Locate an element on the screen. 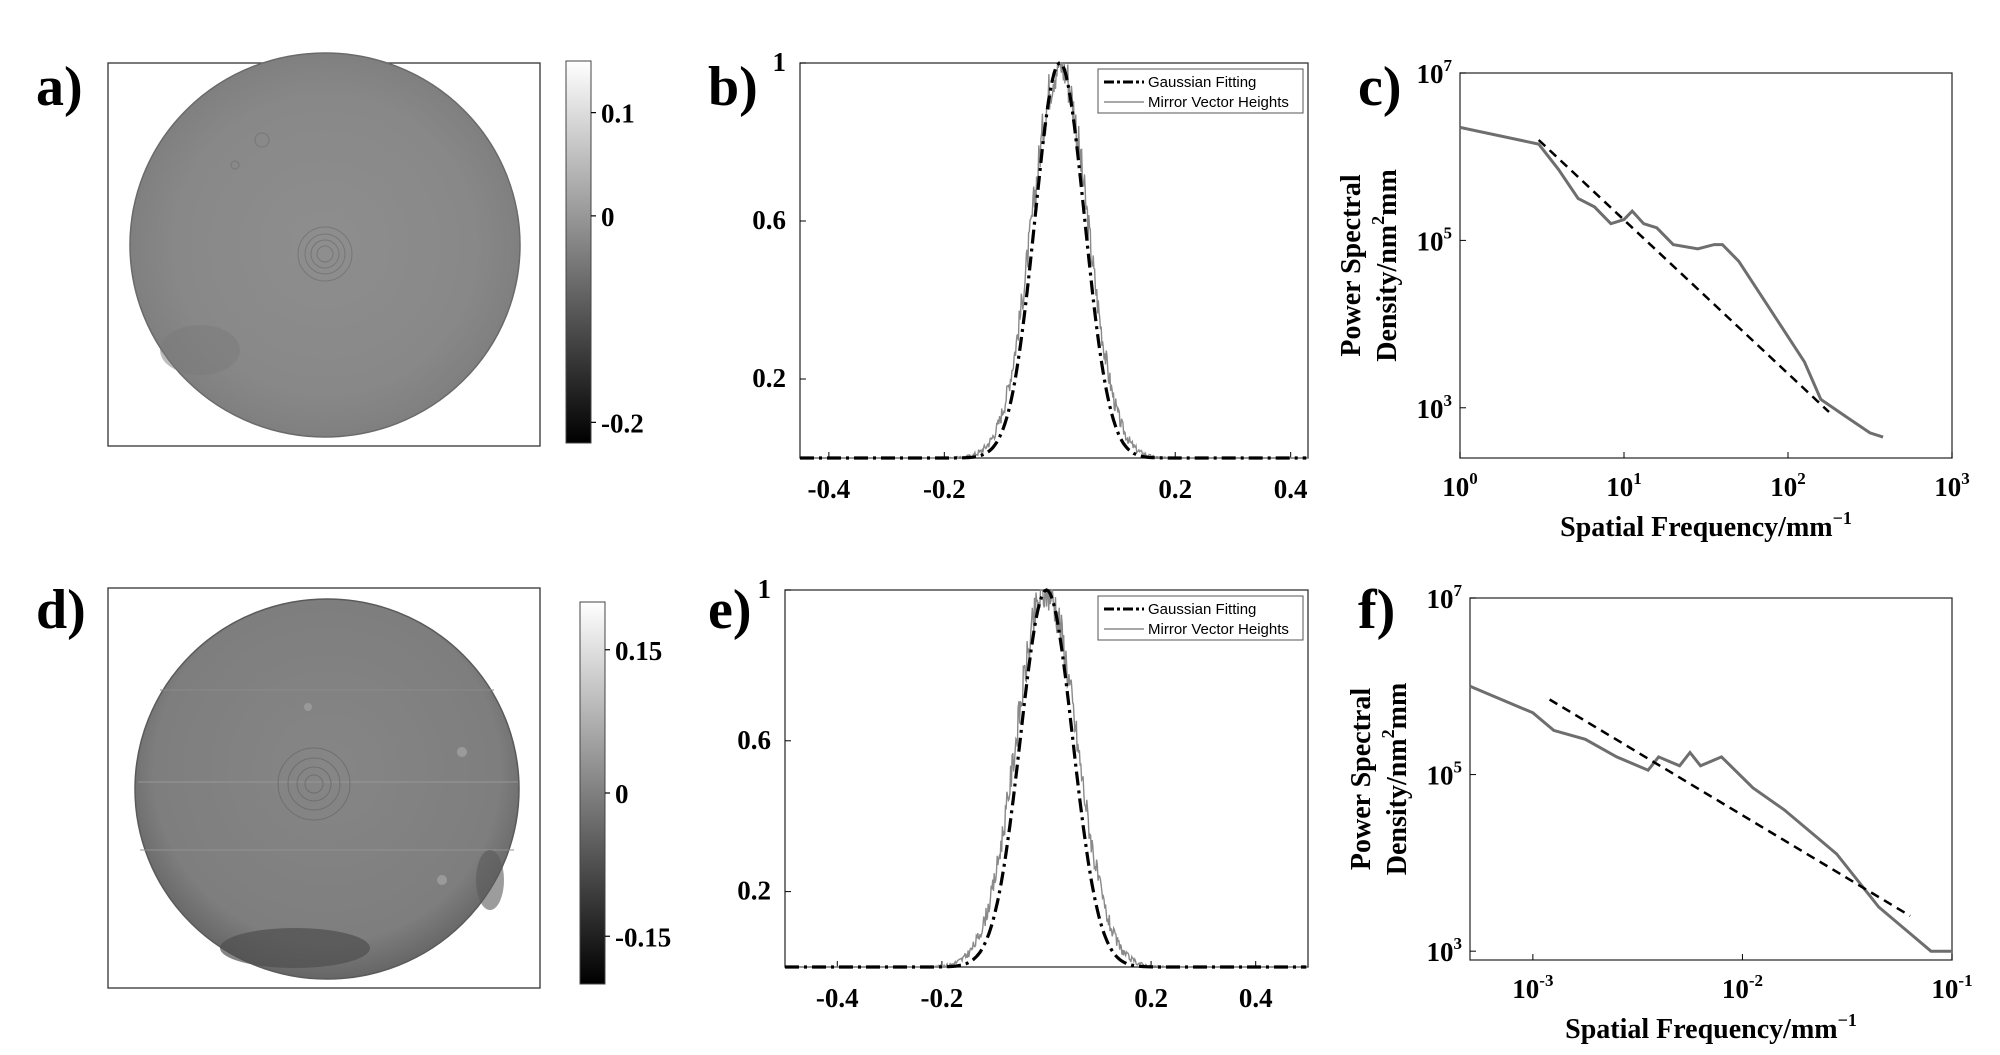 The height and width of the screenshot is (1055, 2000). panel-c-frame is located at coordinates (1706, 265).